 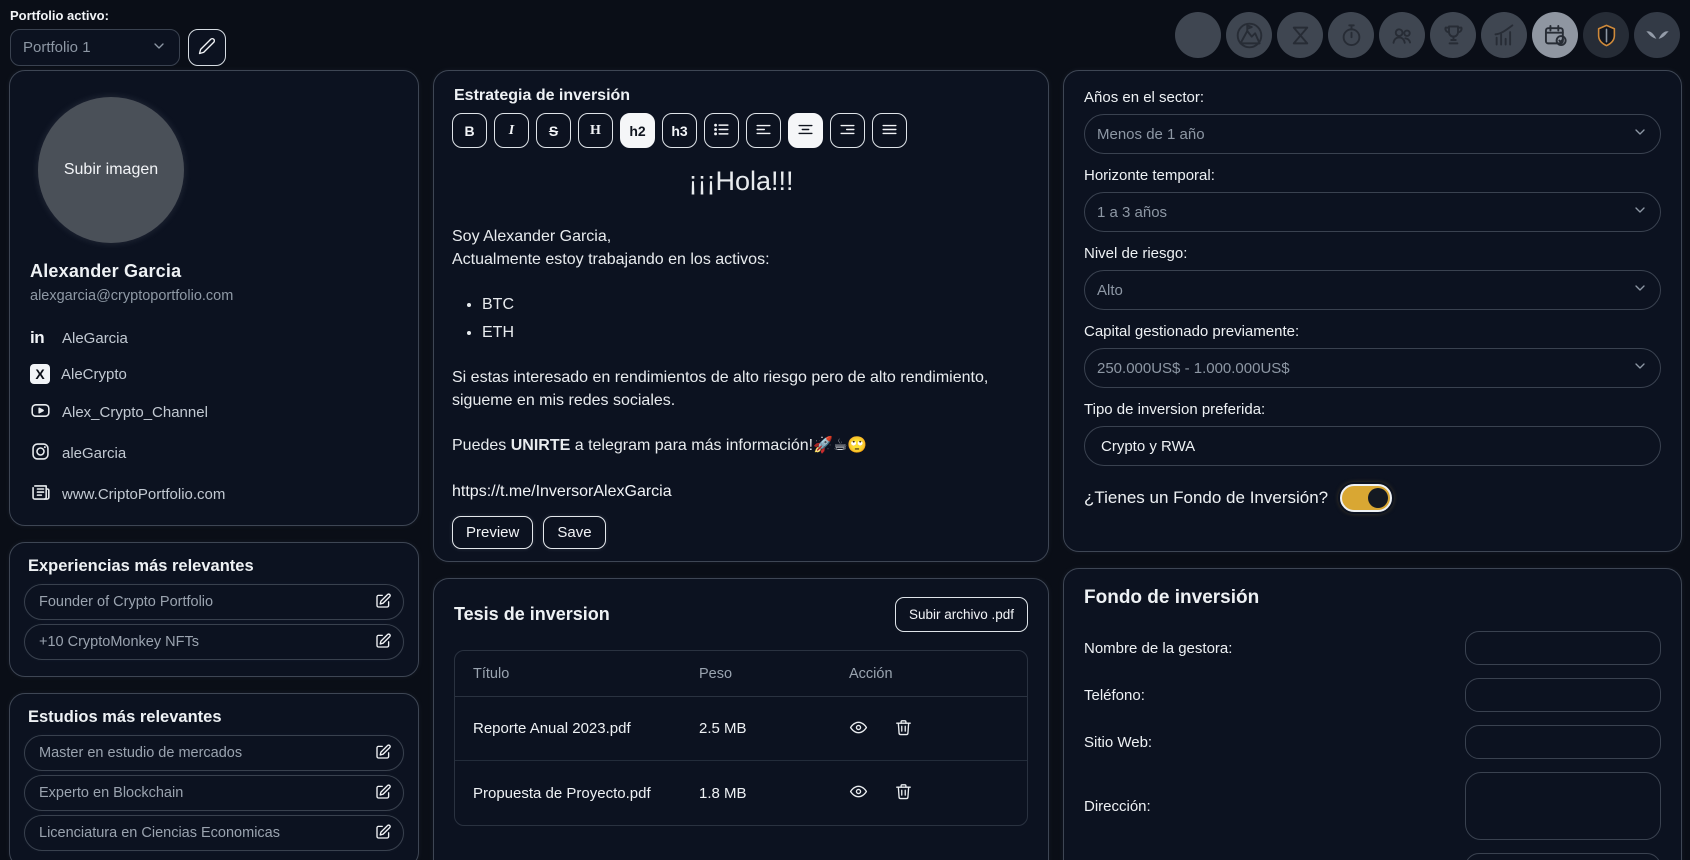 What do you see at coordinates (1563, 742) in the screenshot?
I see `fund-website-input` at bounding box center [1563, 742].